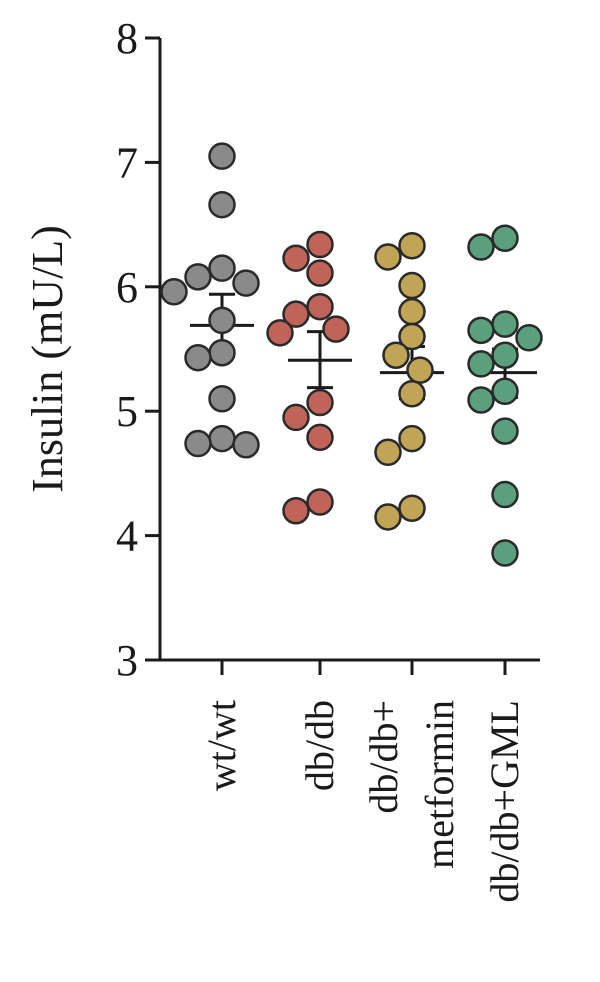 This screenshot has height=982, width=600. Describe the element at coordinates (127, 411) in the screenshot. I see `y-tick-label: 5` at that location.